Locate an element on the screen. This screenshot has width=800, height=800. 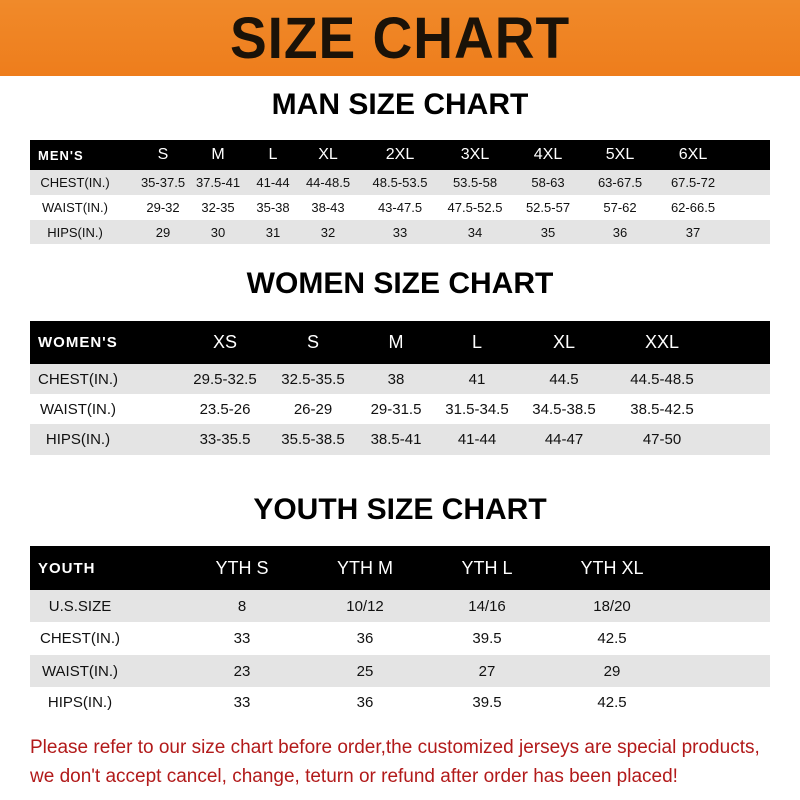
measurement-cell: 29-32 is located at coordinates (163, 207).